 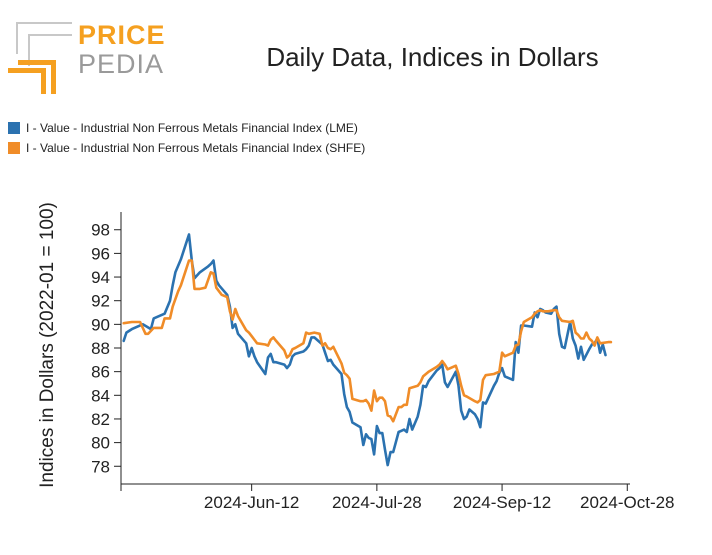 What do you see at coordinates (432, 57) in the screenshot?
I see `chart-title: Daily Data, Indices in Dollars` at bounding box center [432, 57].